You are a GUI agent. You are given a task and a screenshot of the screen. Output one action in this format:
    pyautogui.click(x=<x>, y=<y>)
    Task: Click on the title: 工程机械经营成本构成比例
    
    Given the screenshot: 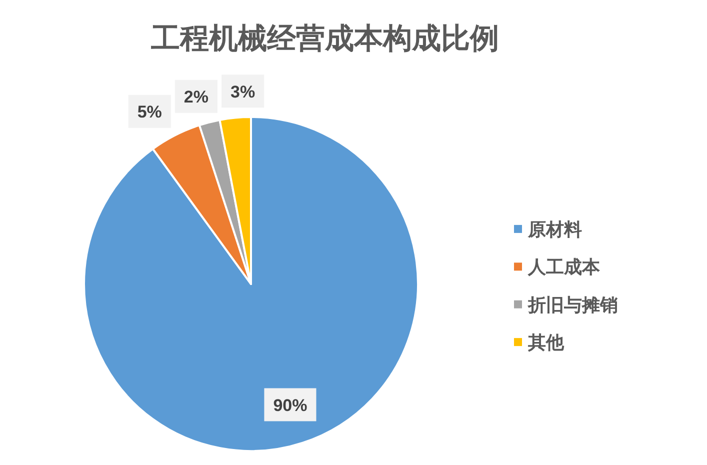 What is the action you would take?
    pyautogui.click(x=325, y=39)
    